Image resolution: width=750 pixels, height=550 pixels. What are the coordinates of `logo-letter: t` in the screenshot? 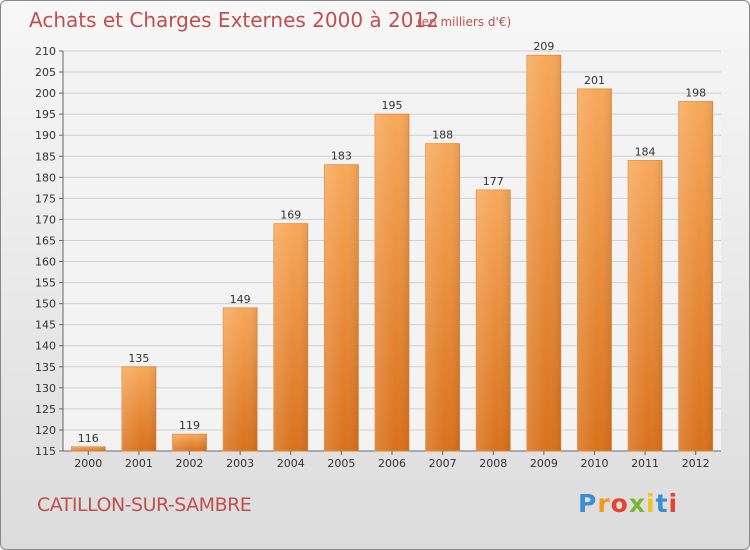 It's located at (662, 503).